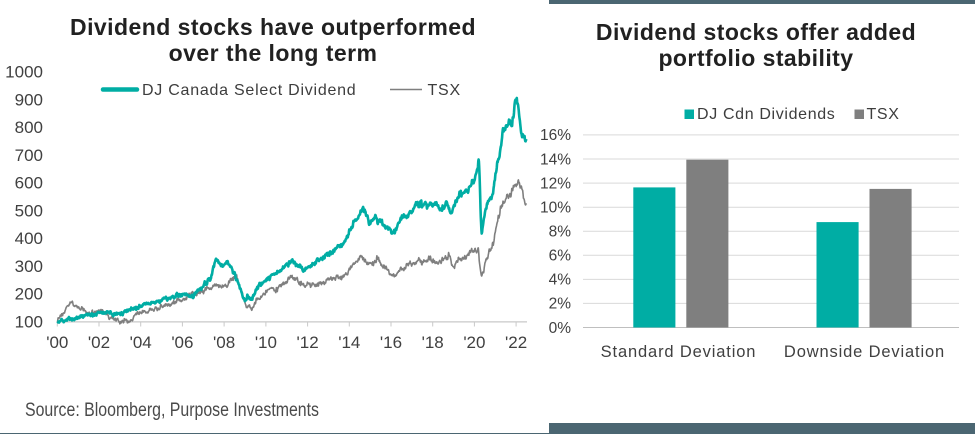 This screenshot has height=434, width=975. Describe the element at coordinates (141, 342) in the screenshot. I see `svg-text: '04` at that location.